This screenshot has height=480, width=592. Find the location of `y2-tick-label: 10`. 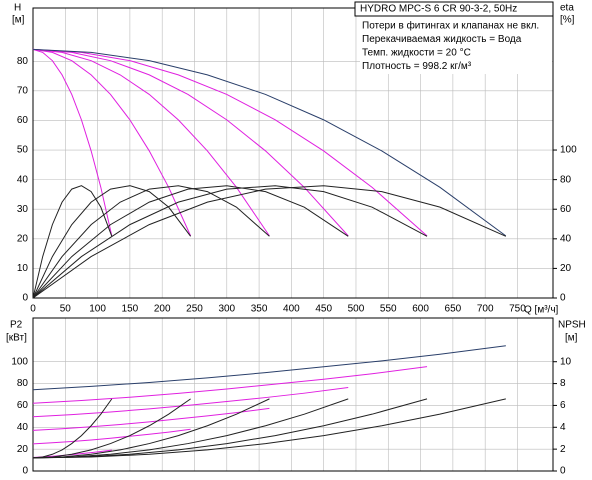

y2-tick-label: 10 is located at coordinates (566, 361).